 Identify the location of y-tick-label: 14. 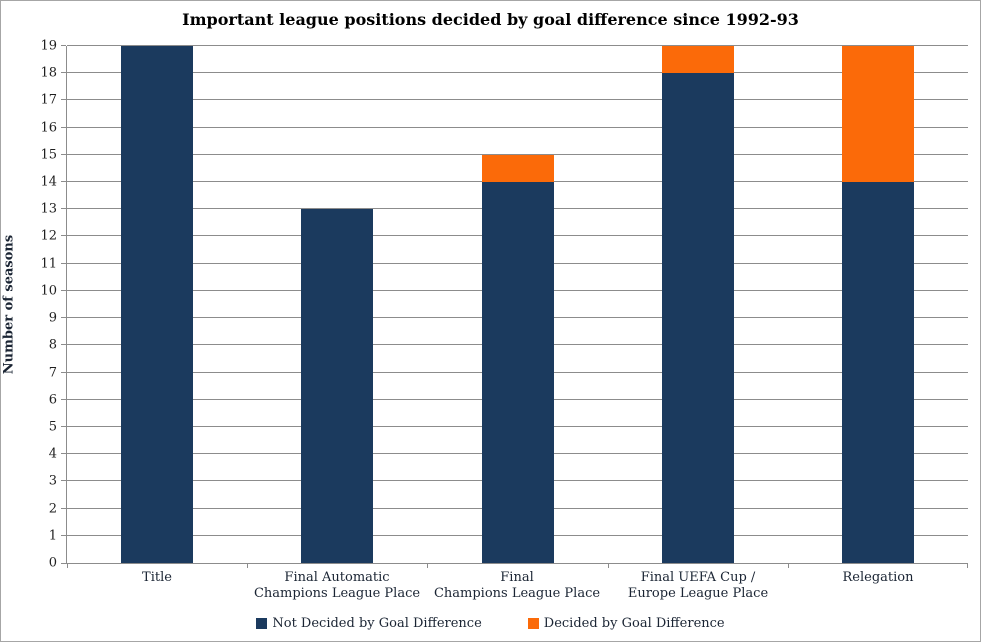
(48, 182).